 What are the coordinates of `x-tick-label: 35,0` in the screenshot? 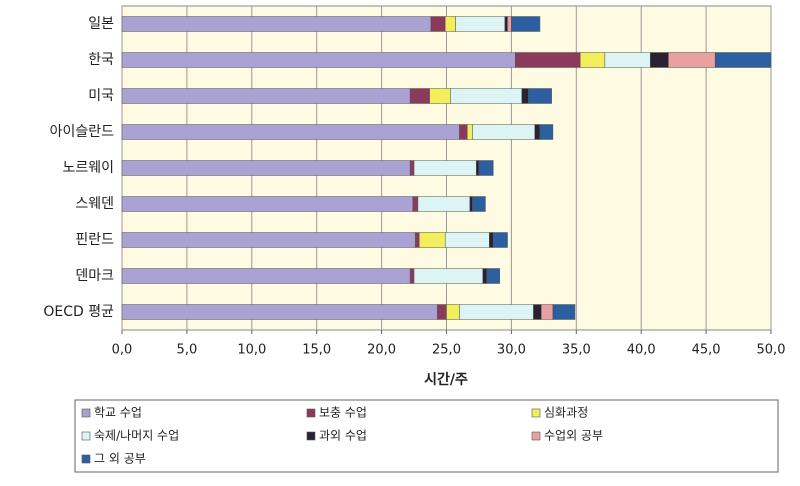 It's located at (576, 350).